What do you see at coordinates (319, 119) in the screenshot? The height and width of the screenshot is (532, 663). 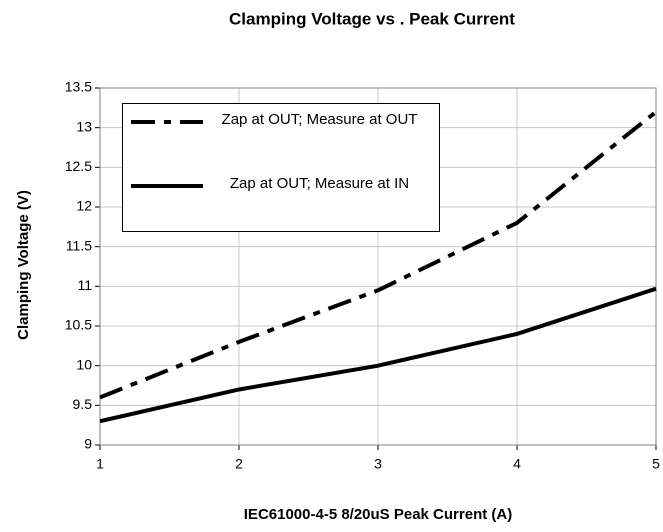 I see `legend-label: Zap at OUT; Measure at OUT` at bounding box center [319, 119].